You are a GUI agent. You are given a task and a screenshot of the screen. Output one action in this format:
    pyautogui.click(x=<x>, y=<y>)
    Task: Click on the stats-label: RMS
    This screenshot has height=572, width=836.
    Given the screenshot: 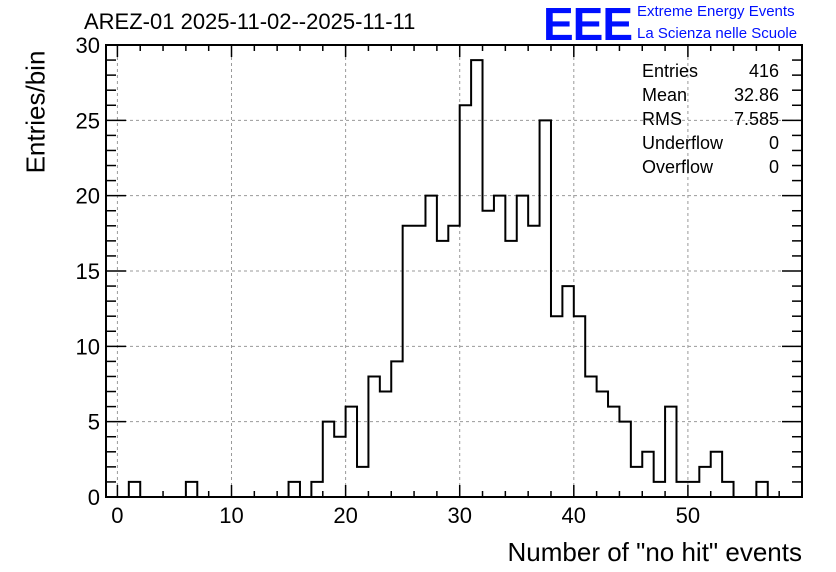 What is the action you would take?
    pyautogui.click(x=662, y=119)
    